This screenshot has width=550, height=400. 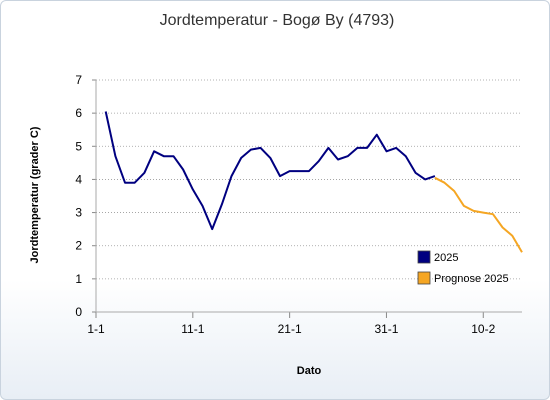 I want to click on x-tick-label: 10-2, so click(x=483, y=329).